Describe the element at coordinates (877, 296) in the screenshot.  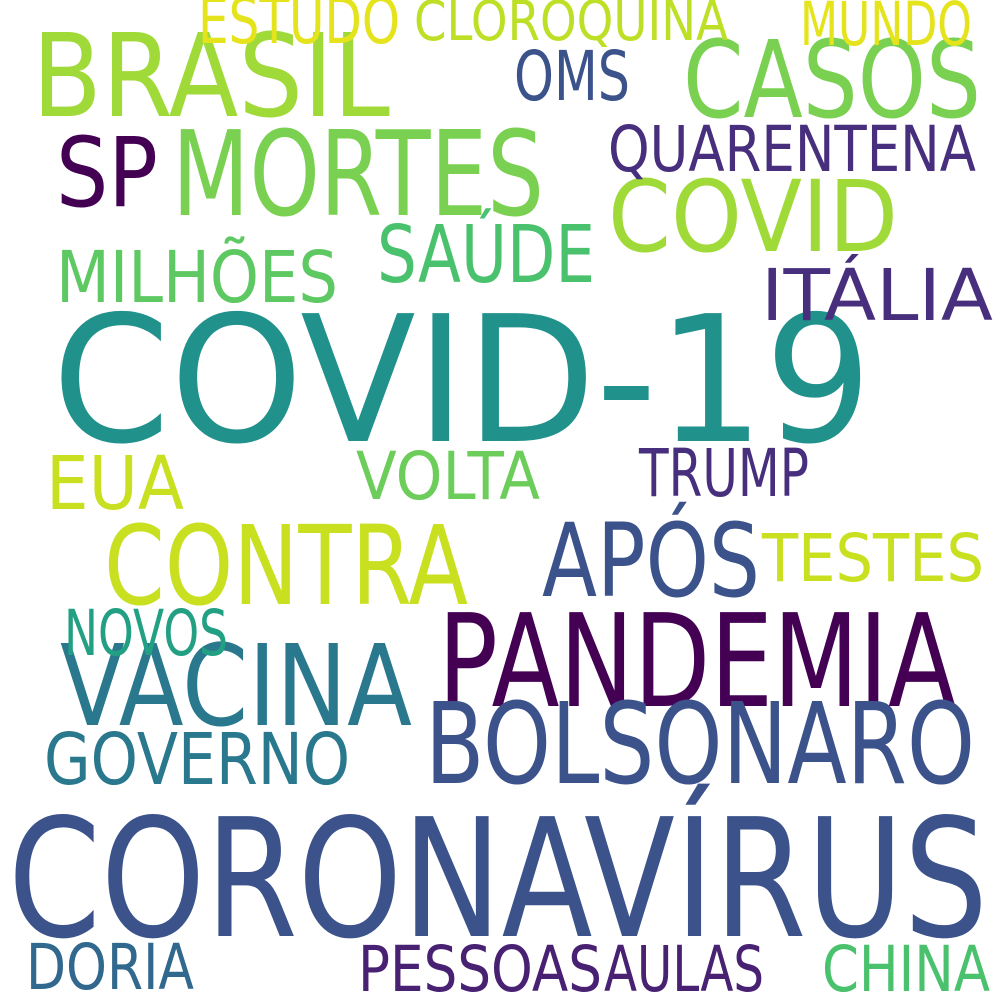
I see `word-italia: ITÁLIA` at that location.